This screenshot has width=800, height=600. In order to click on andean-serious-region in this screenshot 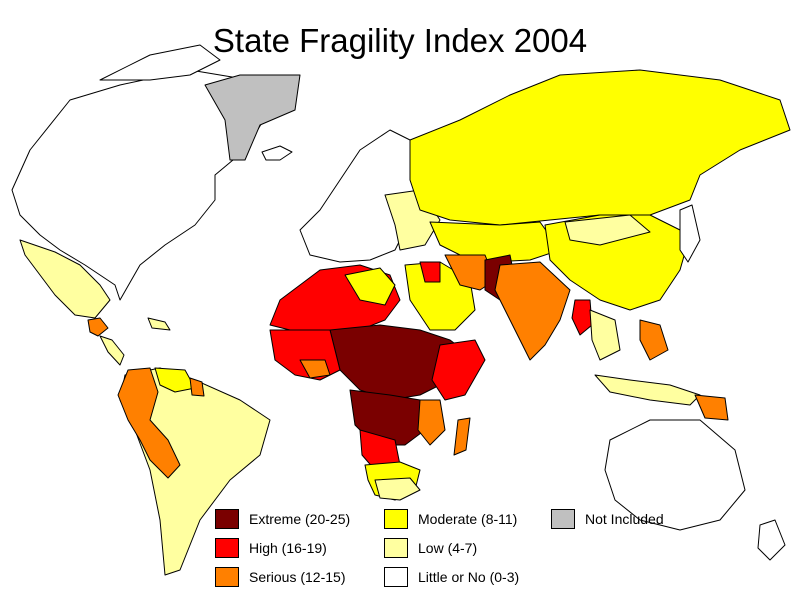, I will do `click(149, 423)`.